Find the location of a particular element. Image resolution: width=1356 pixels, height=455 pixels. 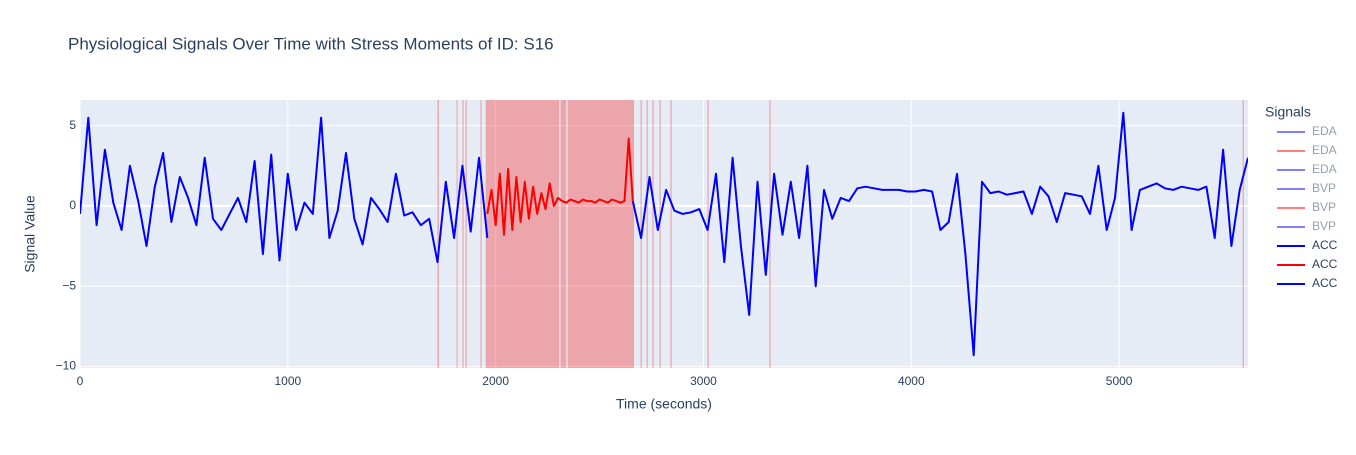

x-tick-label: 1000 is located at coordinates (287, 381).